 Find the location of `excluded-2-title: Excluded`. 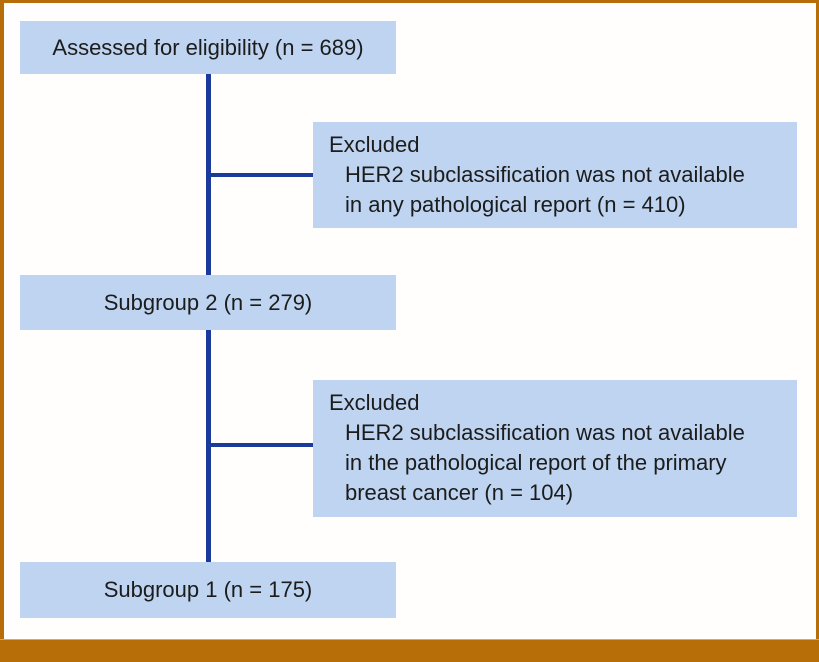

excluded-2-title: Excluded is located at coordinates (374, 402).